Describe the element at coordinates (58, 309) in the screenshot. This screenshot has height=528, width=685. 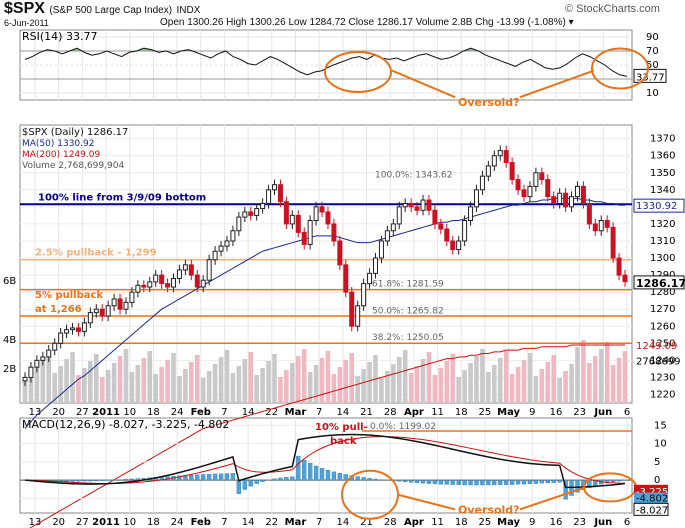
I see `price-hline-label: at 1,266` at that location.